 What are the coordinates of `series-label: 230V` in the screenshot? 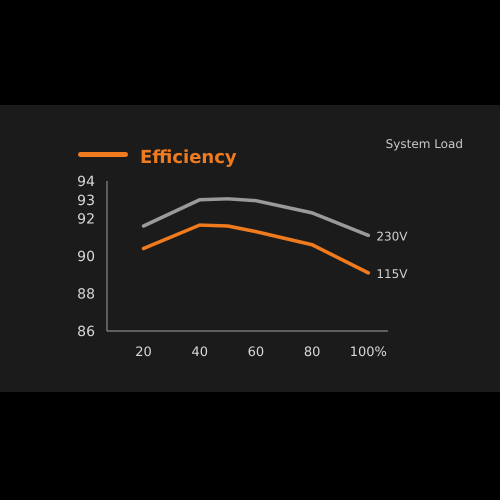 It's located at (392, 236).